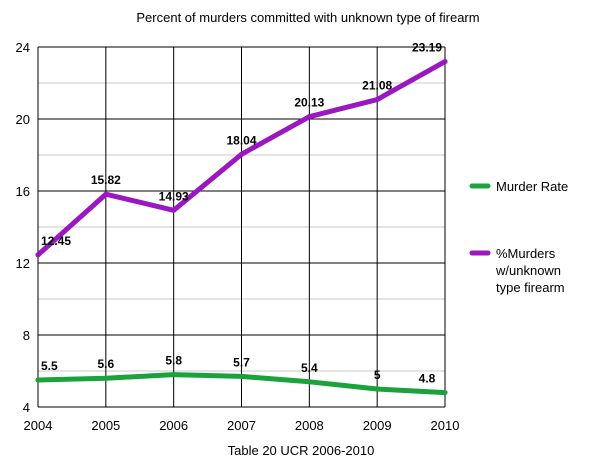 Image resolution: width=600 pixels, height=463 pixels. Describe the element at coordinates (23, 263) in the screenshot. I see `y-tick-label: 12` at that location.